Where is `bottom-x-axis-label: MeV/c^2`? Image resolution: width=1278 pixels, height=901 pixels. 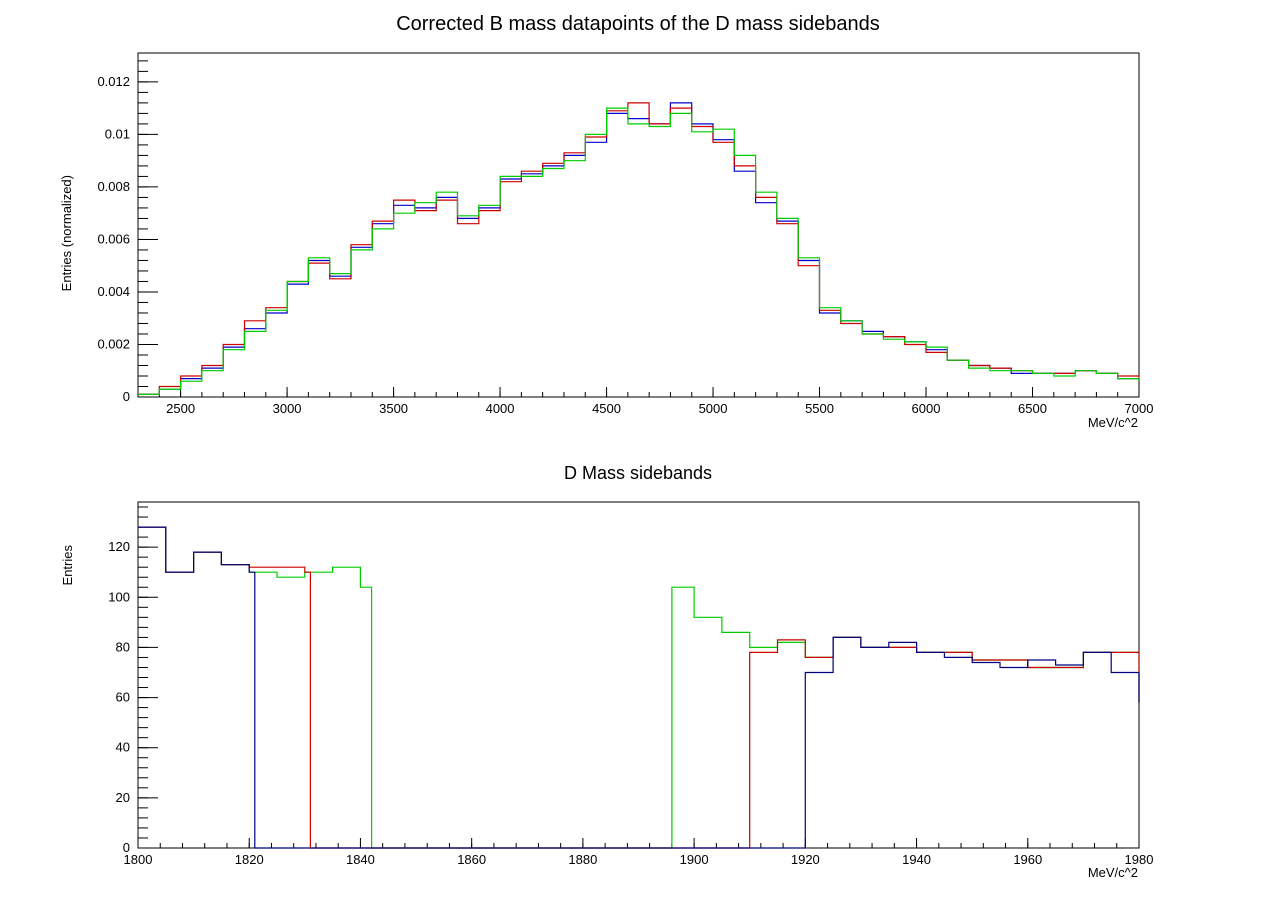 bottom-x-axis-label: MeV/c^2 is located at coordinates (1113, 872).